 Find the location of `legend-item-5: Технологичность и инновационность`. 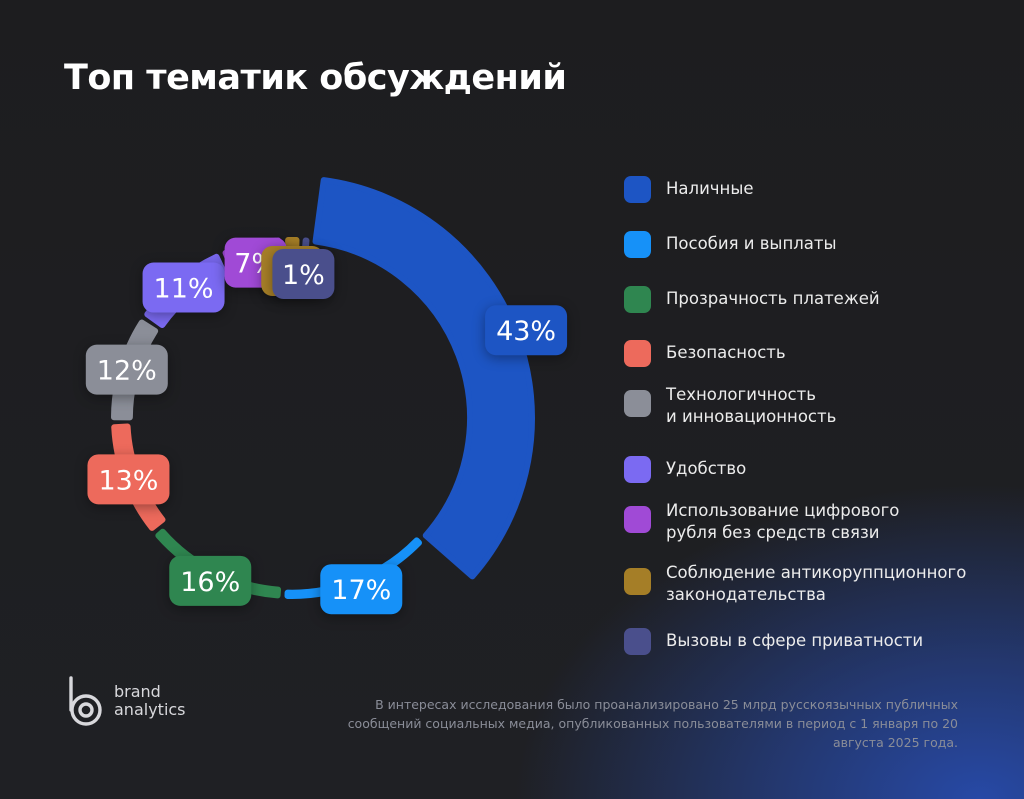

legend-item-5: Технологичность и инновационность is located at coordinates (730, 406).